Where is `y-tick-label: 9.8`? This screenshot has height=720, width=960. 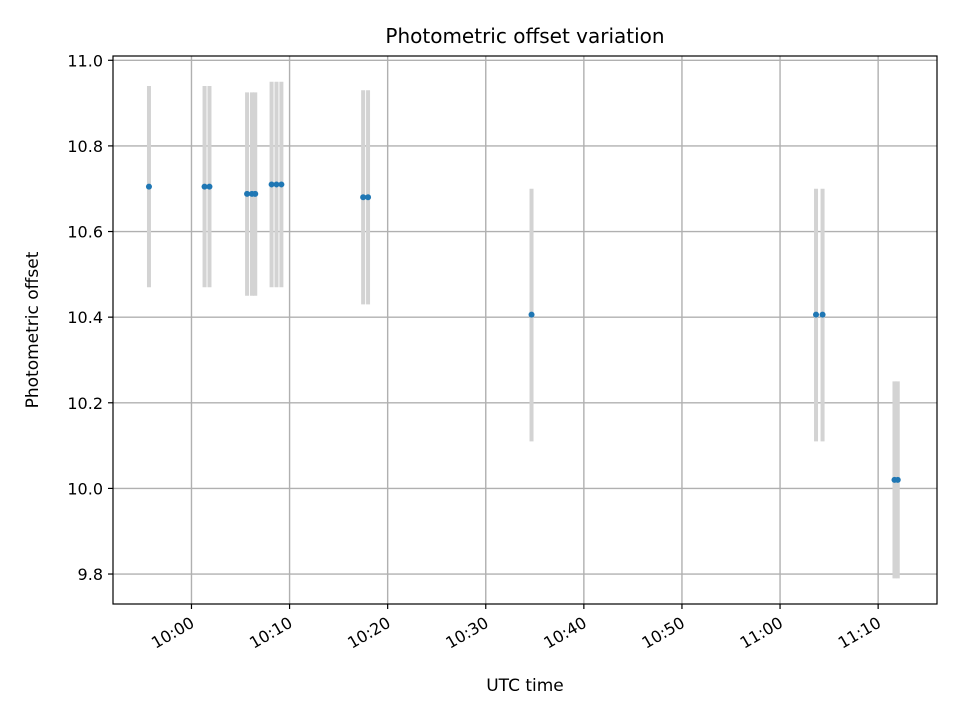
y-tick-label: 9.8 is located at coordinates (90, 574).